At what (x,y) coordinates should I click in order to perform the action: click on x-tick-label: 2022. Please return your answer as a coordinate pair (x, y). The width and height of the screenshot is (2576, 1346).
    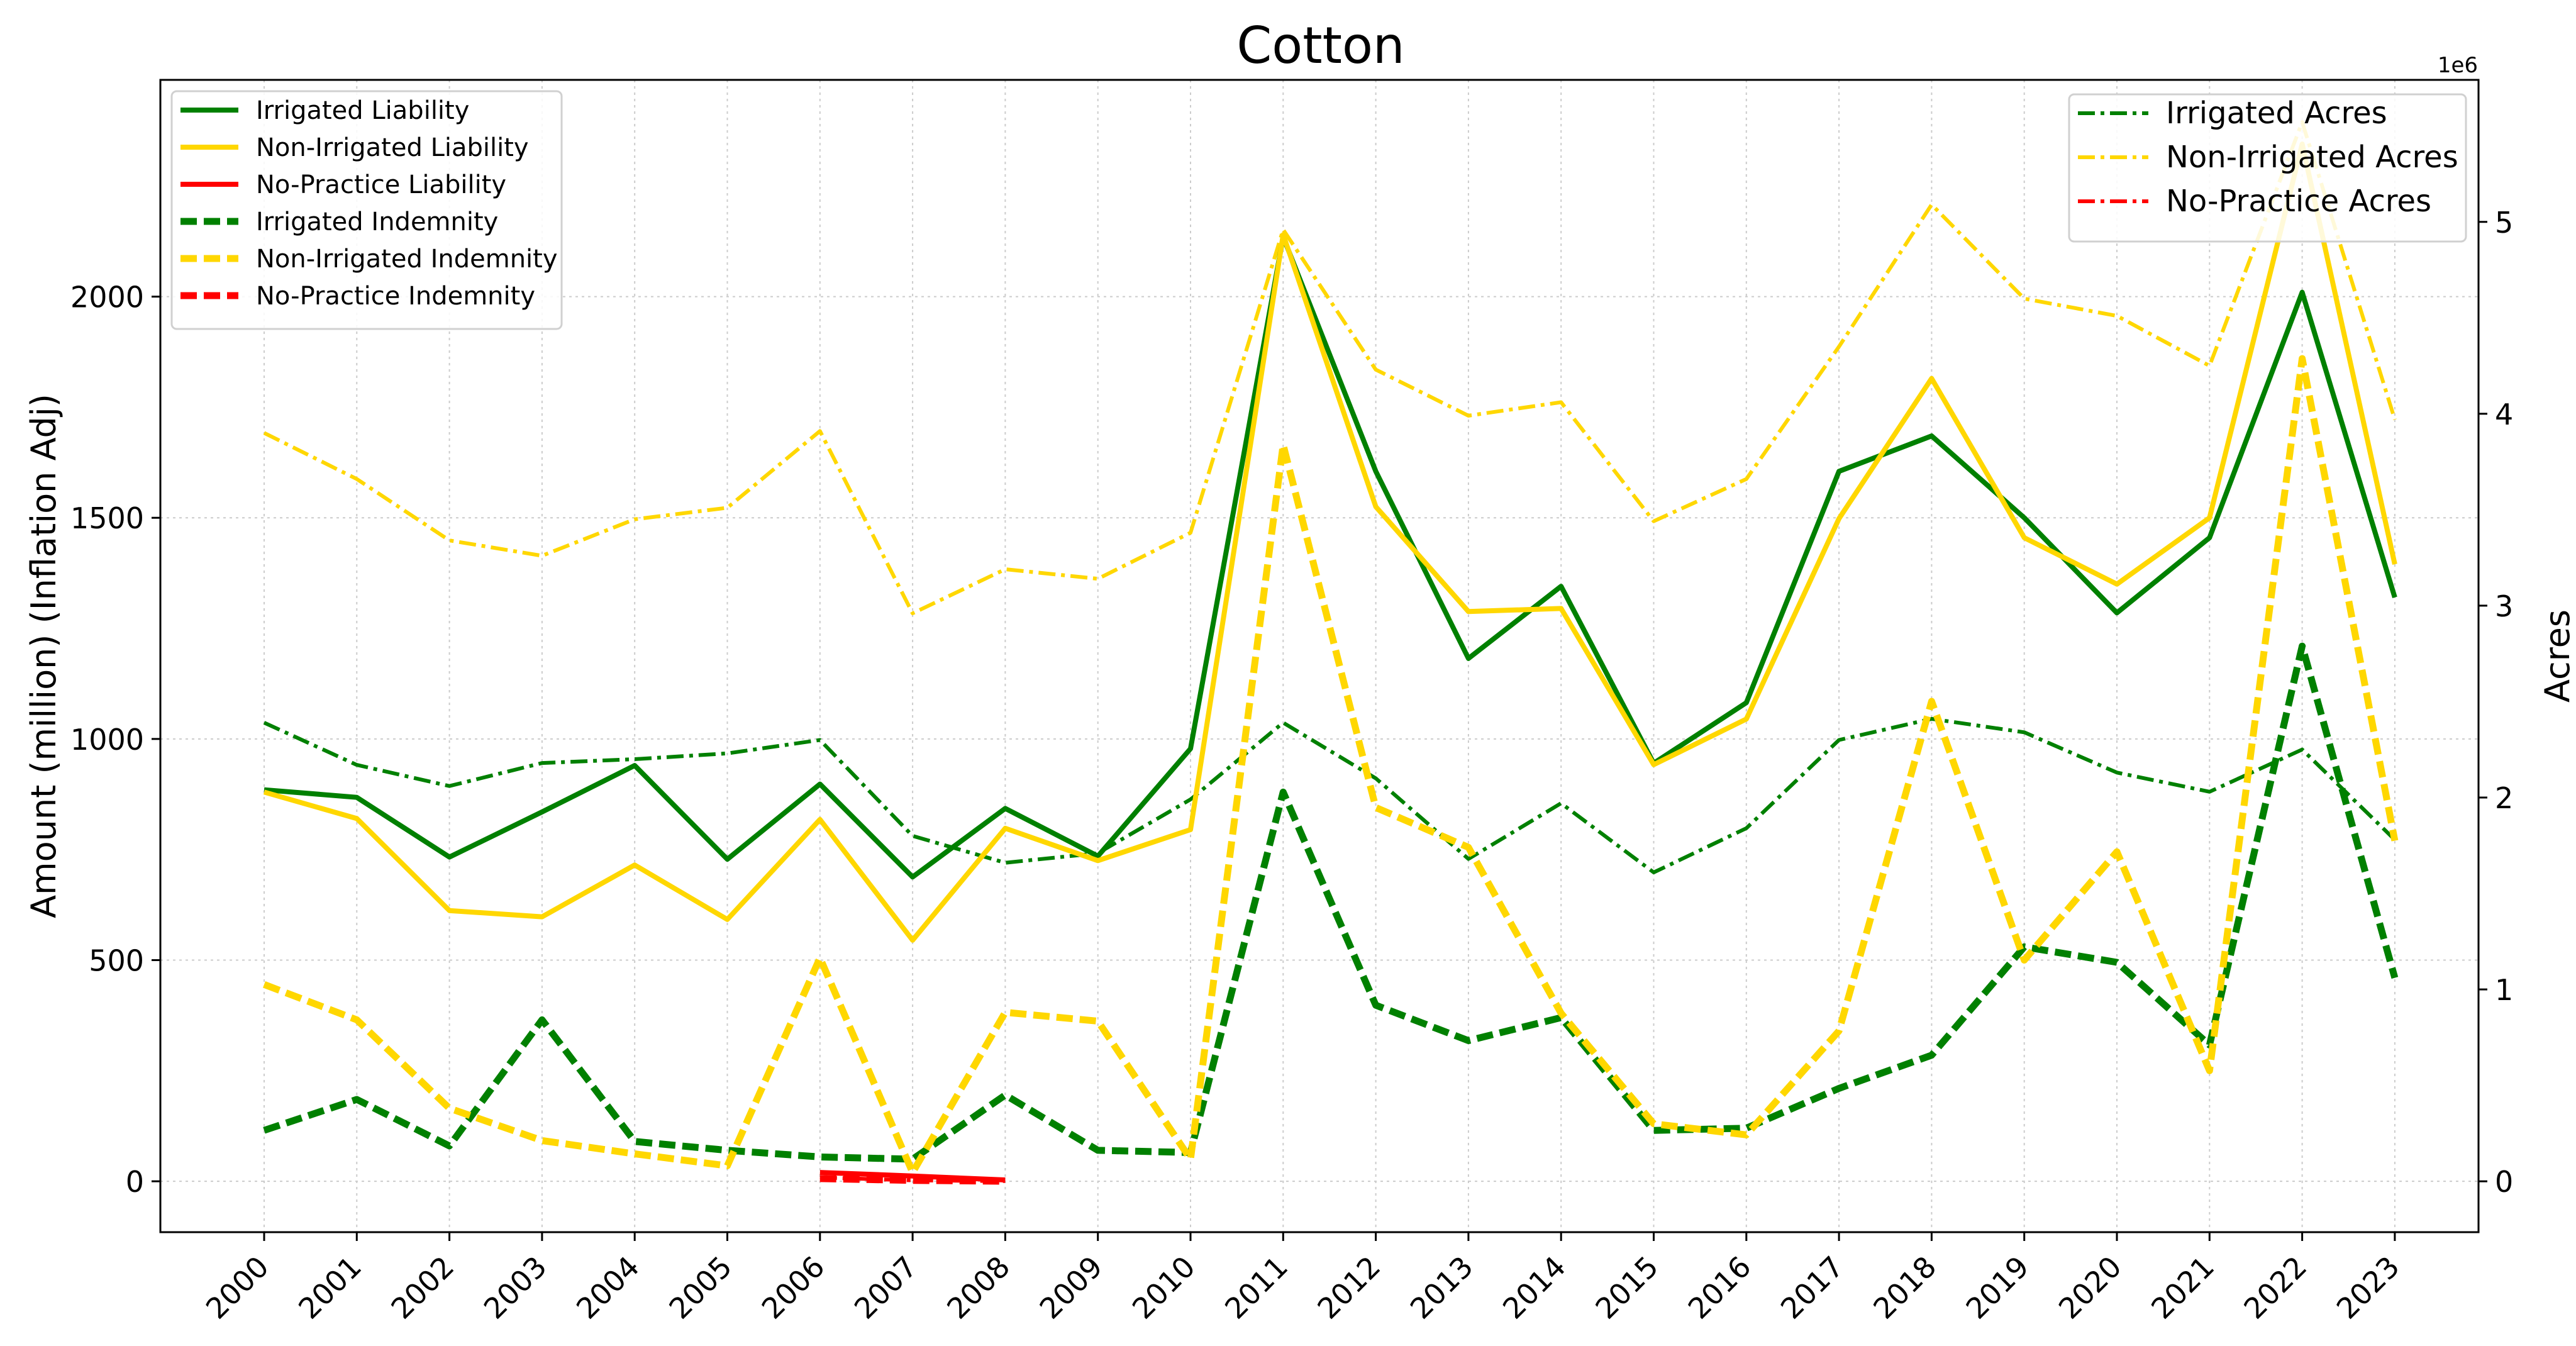
    Looking at the image, I should click on (2275, 1288).